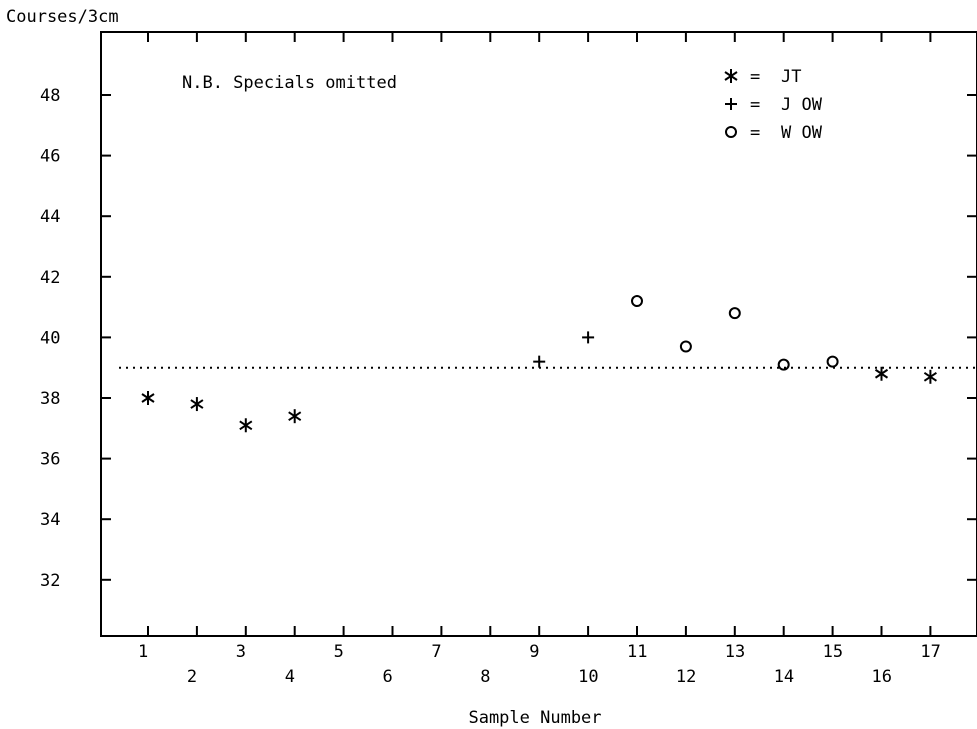 The height and width of the screenshot is (729, 977). What do you see at coordinates (637, 652) in the screenshot?
I see `x-tick-label: 11` at bounding box center [637, 652].